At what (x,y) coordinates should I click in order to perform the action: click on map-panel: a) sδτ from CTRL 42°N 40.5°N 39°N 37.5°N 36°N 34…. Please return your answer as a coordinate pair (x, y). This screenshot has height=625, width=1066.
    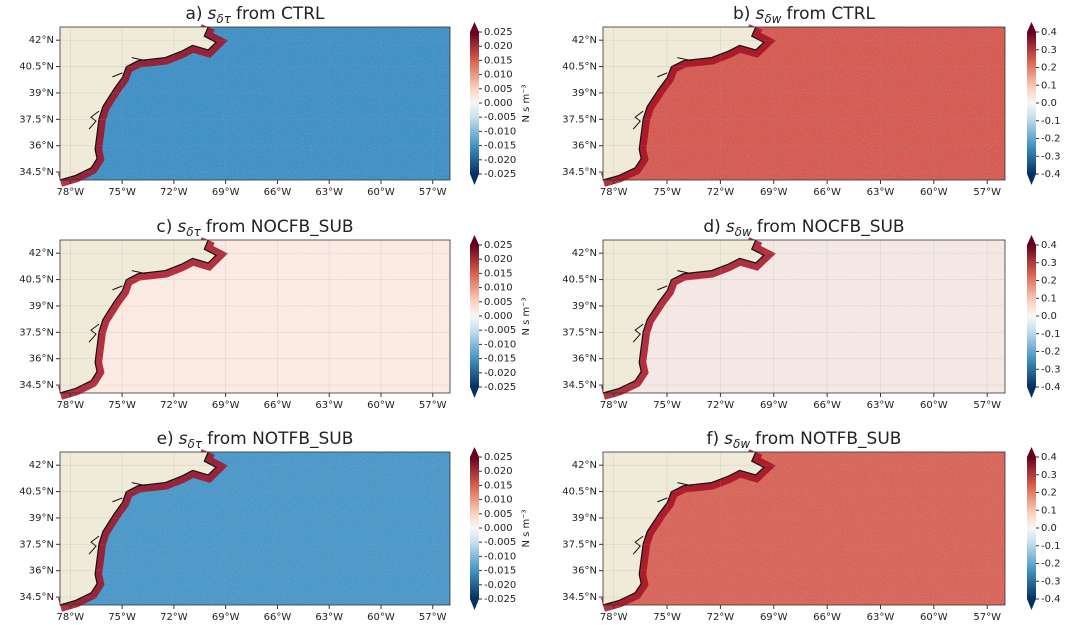
    Looking at the image, I should click on (275, 101).